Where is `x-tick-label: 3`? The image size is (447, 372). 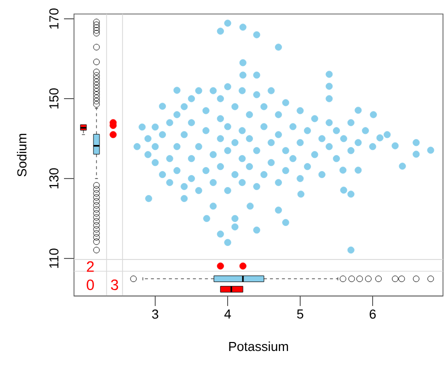 x-tick-label: 3 is located at coordinates (155, 314).